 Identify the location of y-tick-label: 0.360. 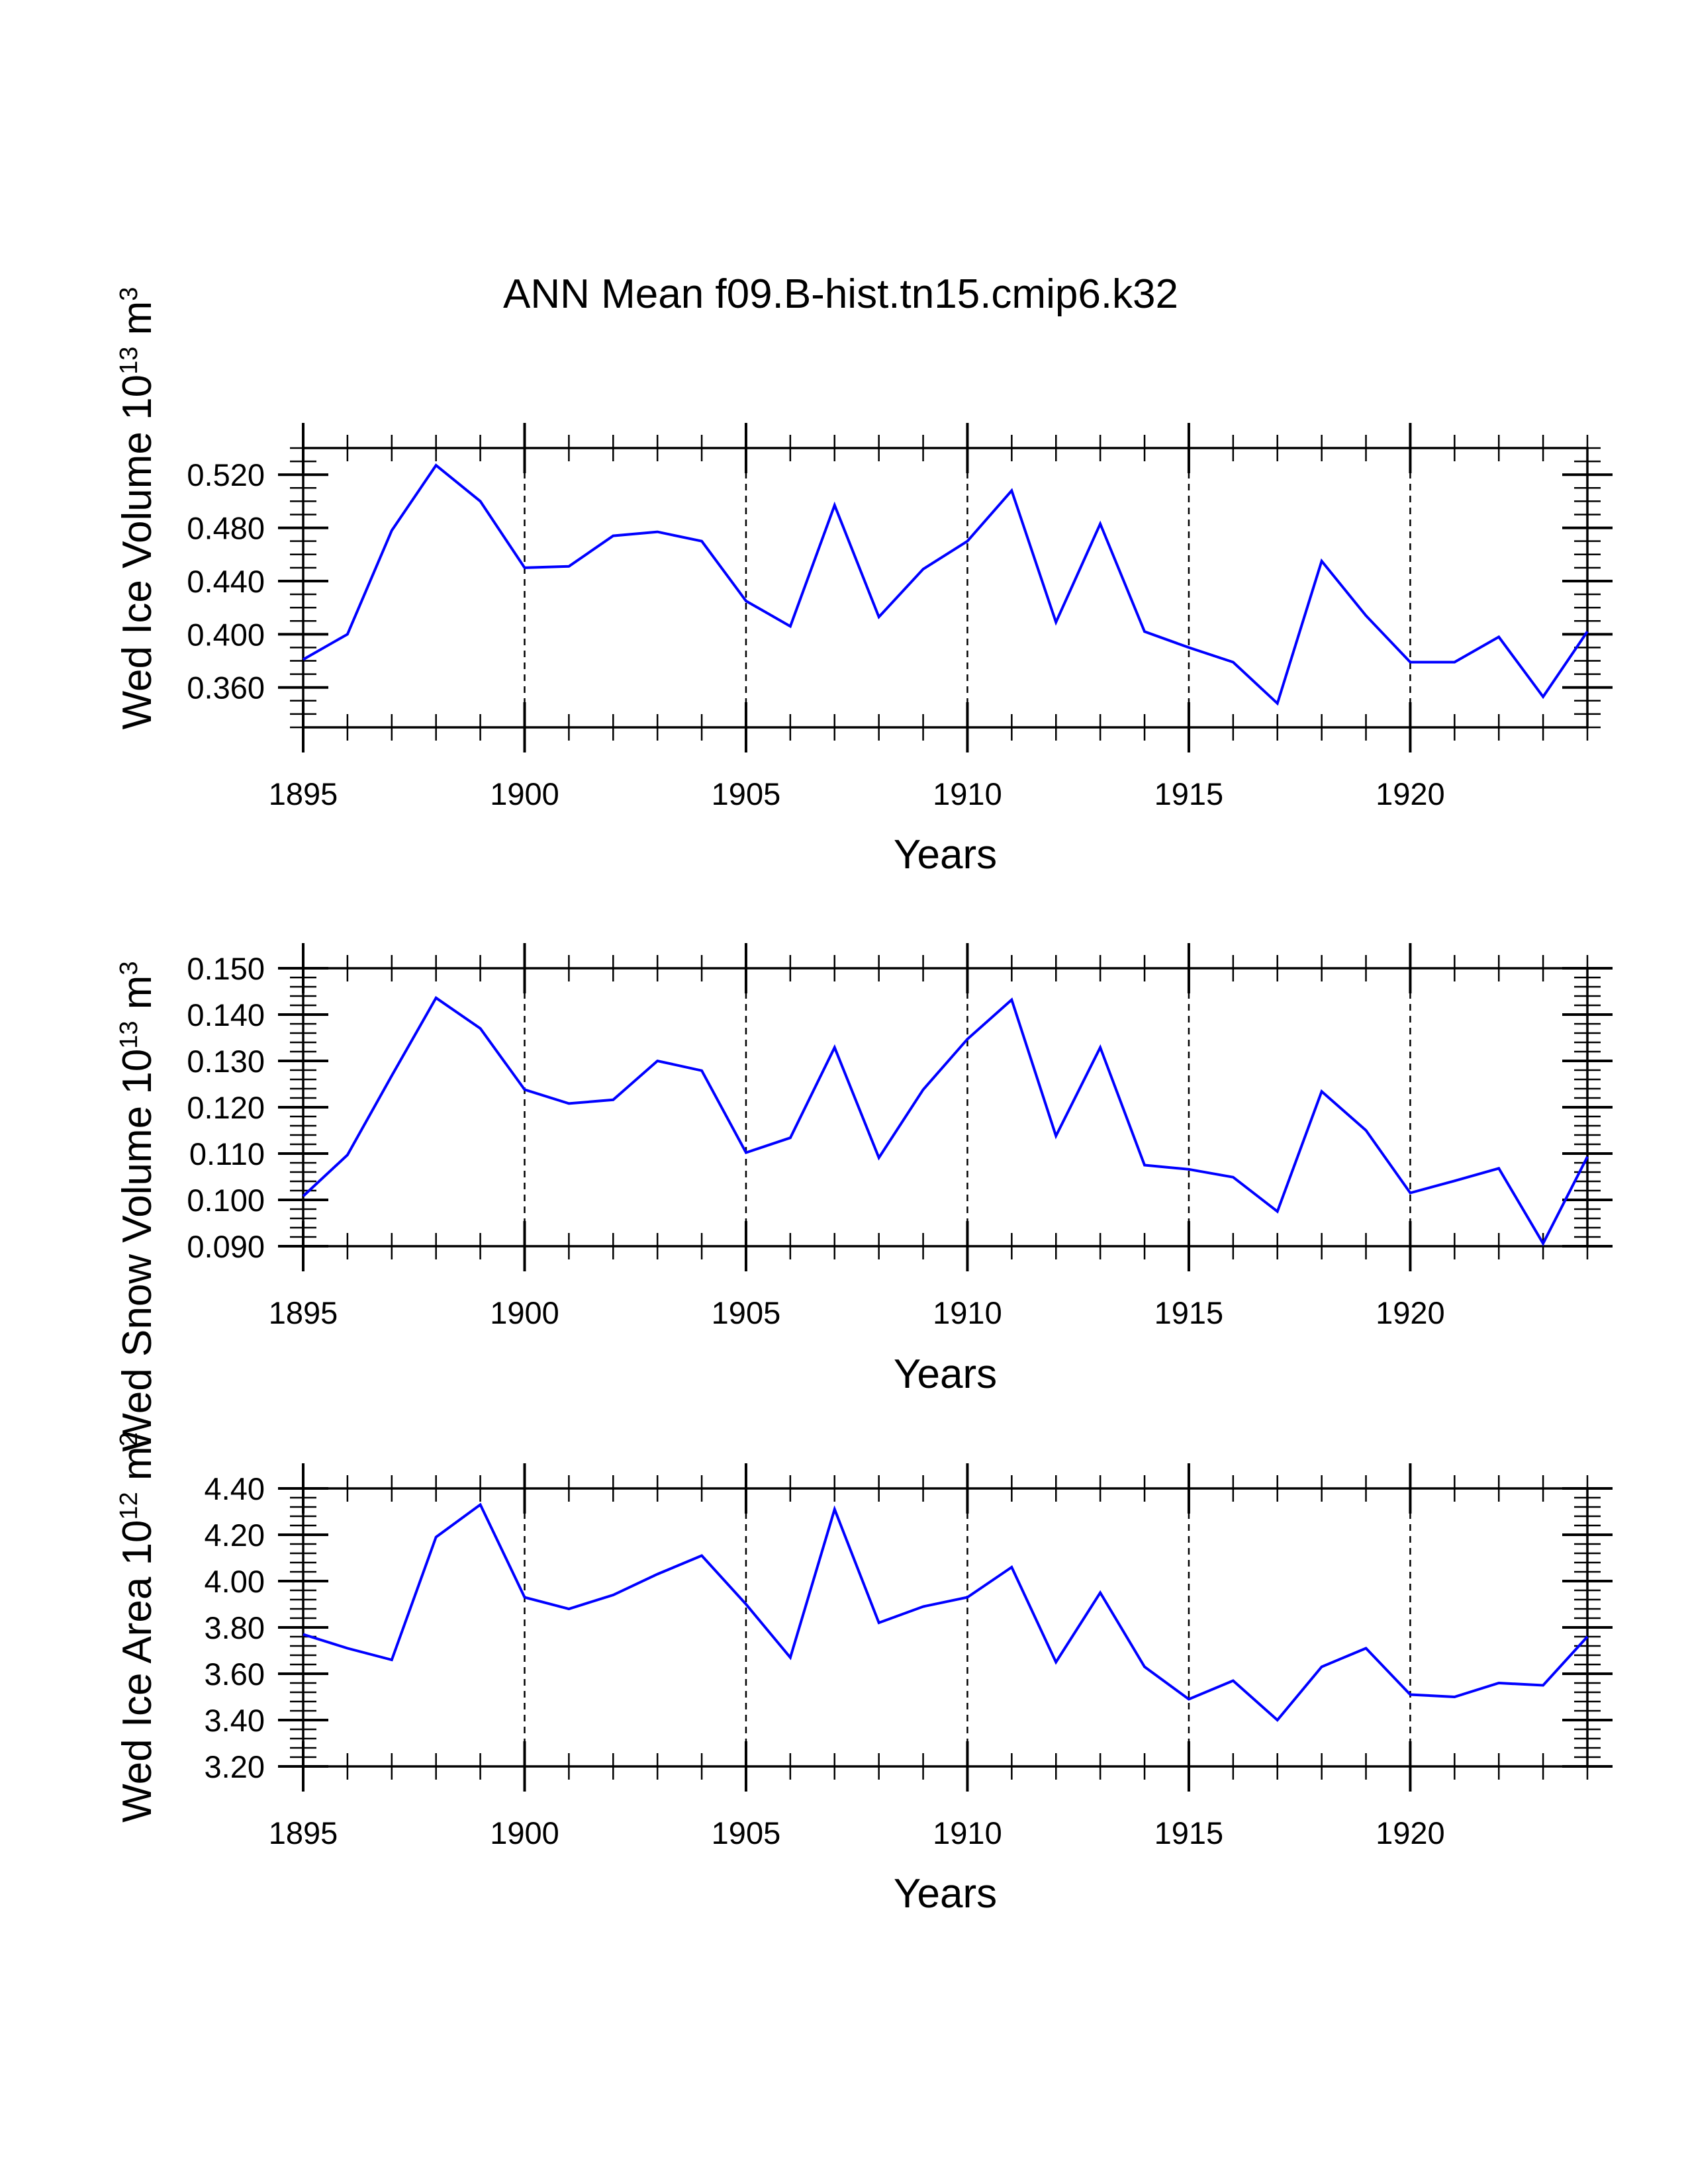
(226, 687).